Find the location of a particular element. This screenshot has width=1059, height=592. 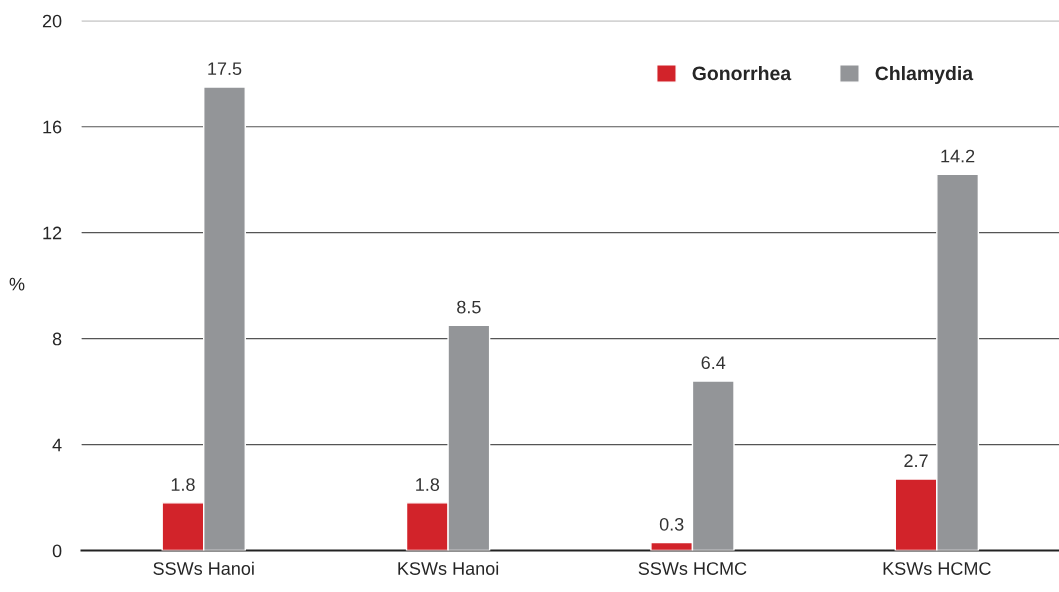

data-label: 14.2 is located at coordinates (958, 156).